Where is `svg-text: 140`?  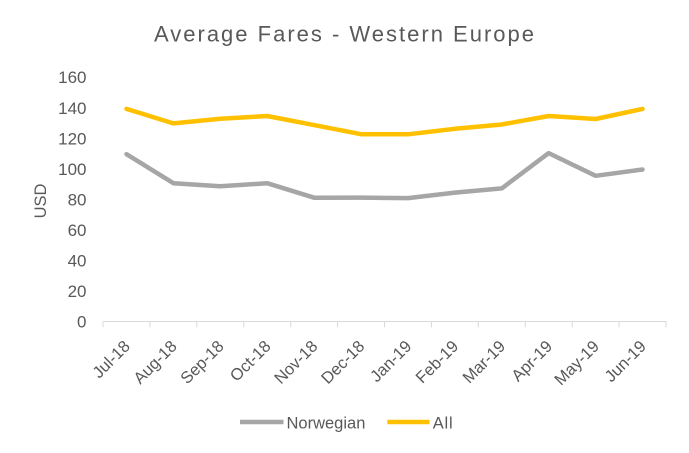 svg-text: 140 is located at coordinates (72, 108).